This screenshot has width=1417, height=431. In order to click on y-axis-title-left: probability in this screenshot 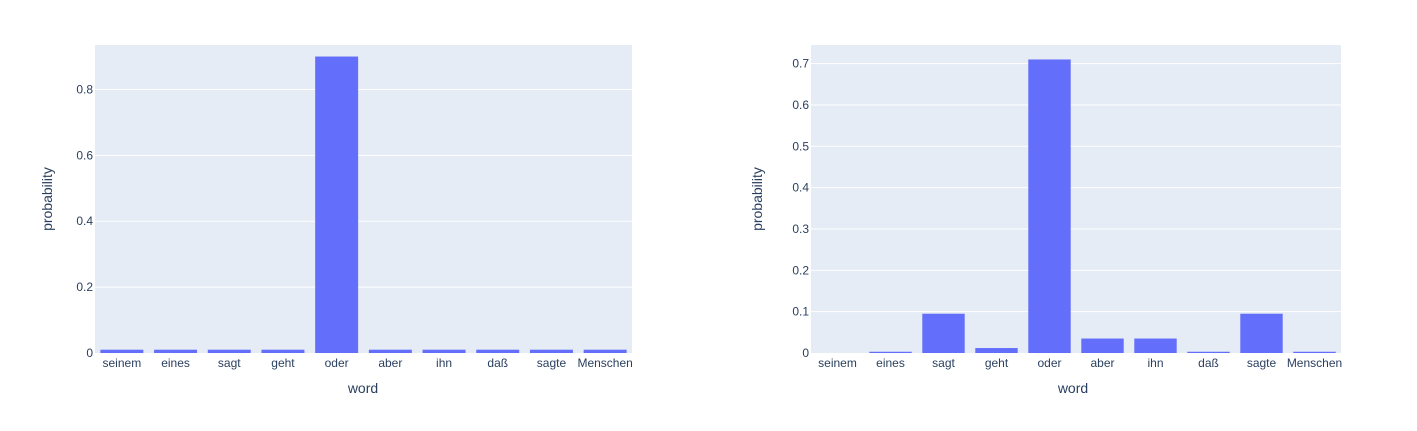, I will do `click(47, 199)`.